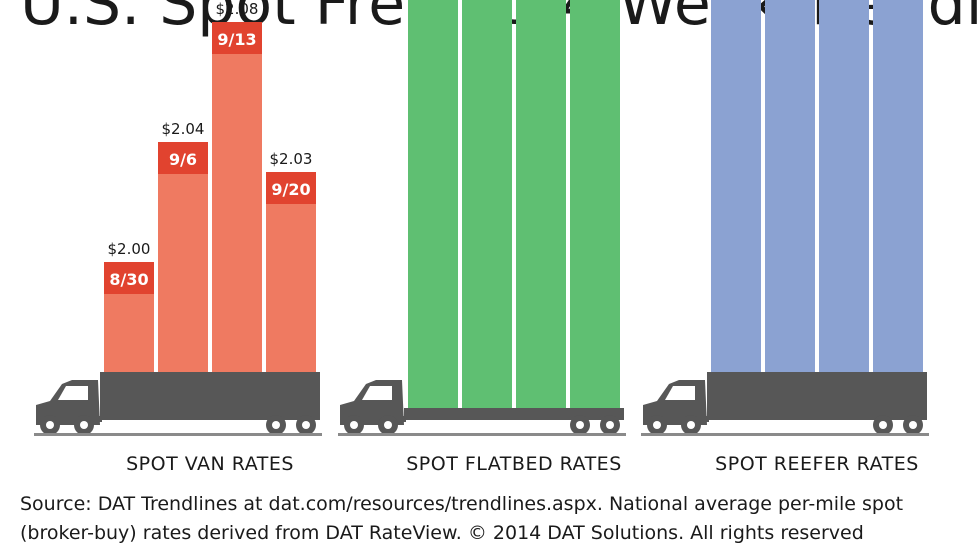 This screenshot has width=980, height=552. I want to click on group-label: SPOT REEFER RATES, so click(817, 464).